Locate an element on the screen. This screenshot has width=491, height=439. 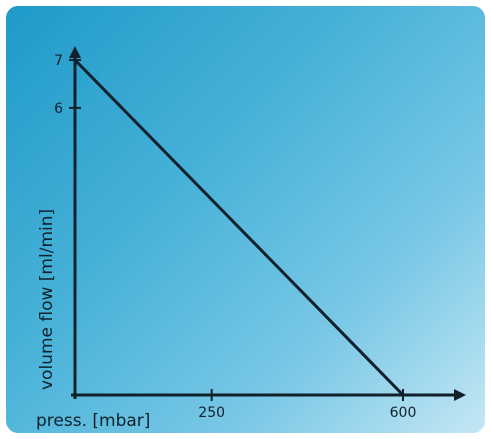
y-axis-label: volume flow [ml/min] is located at coordinates (47, 299).